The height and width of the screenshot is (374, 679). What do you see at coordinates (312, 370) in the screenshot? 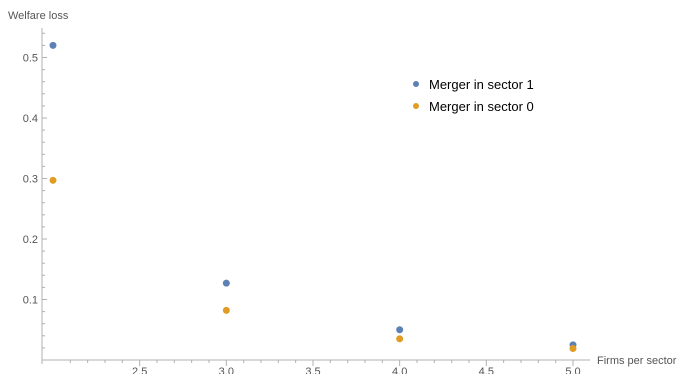
I see `x-tick-label: 3.5` at bounding box center [312, 370].